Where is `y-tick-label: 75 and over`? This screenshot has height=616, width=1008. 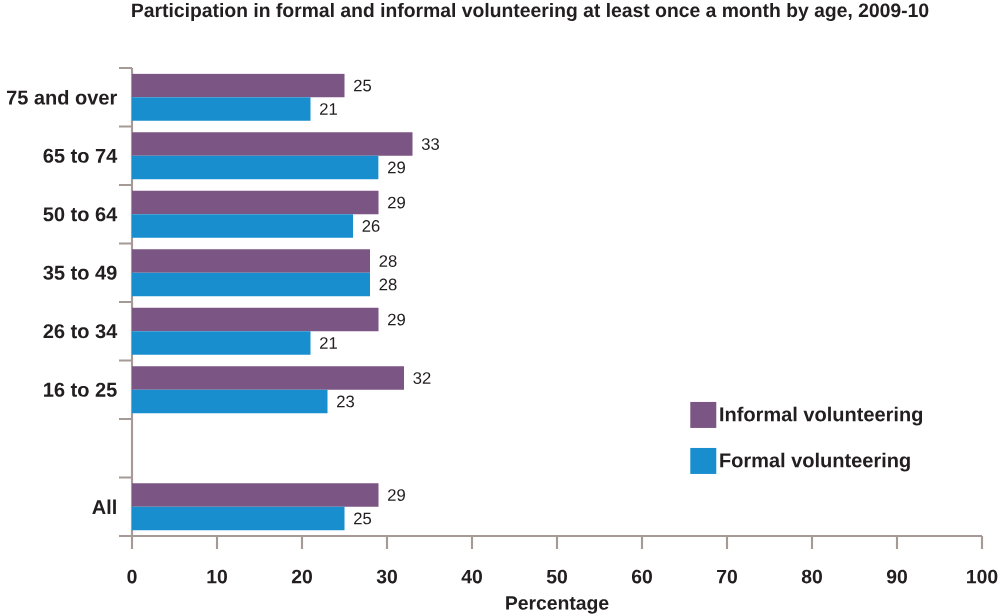
y-tick-label: 75 and over is located at coordinates (61, 97).